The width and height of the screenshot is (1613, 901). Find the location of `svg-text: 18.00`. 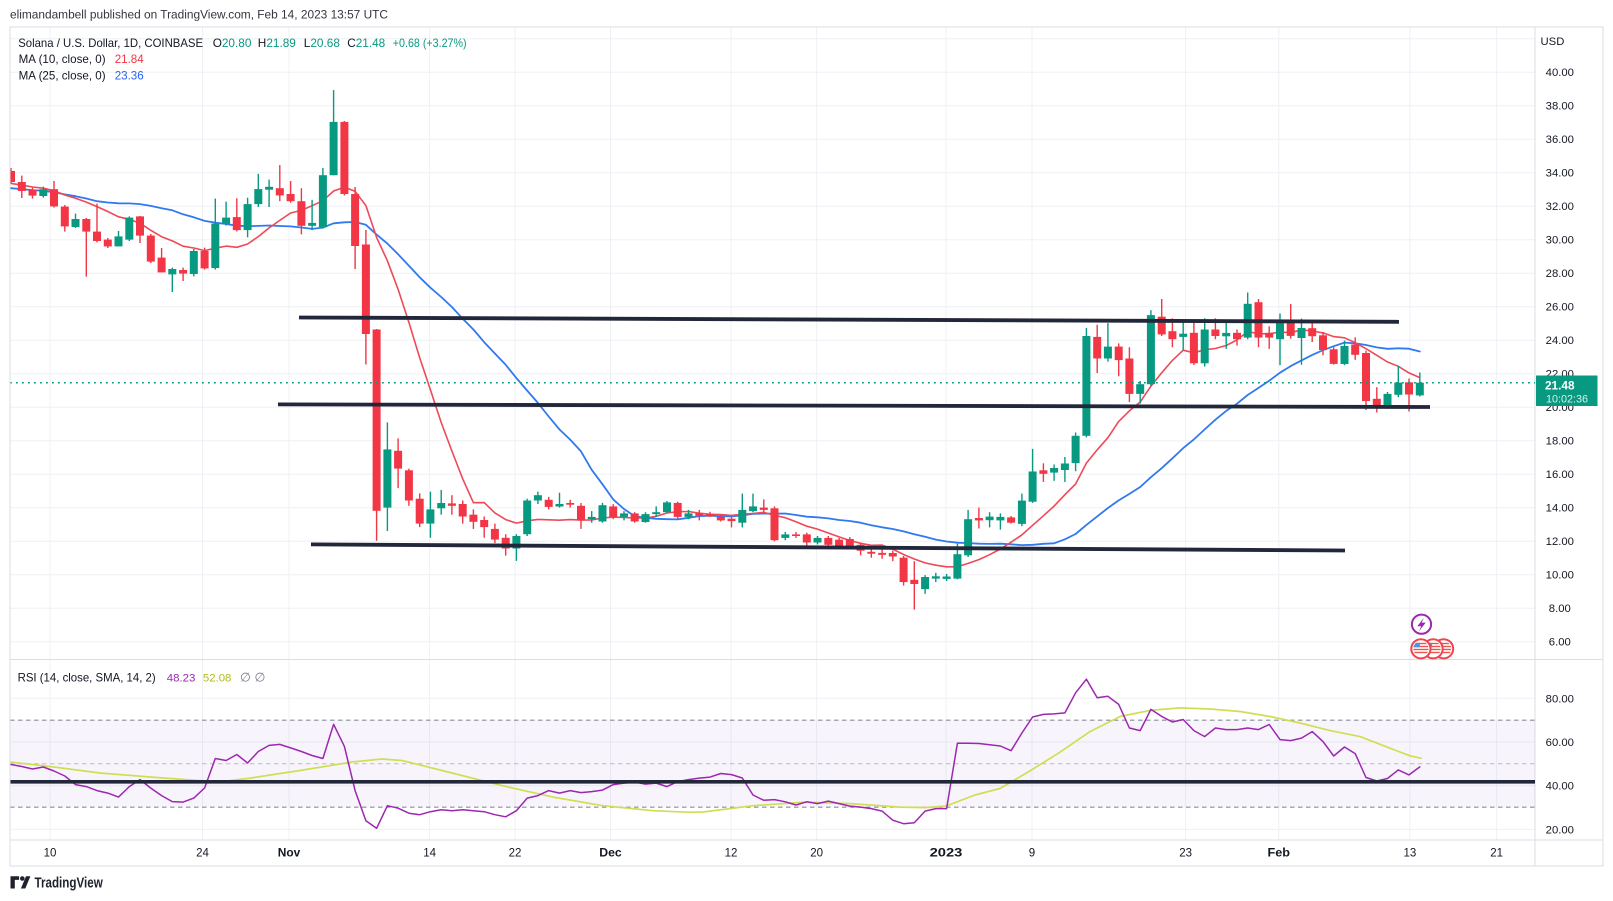

svg-text: 18.00 is located at coordinates (1560, 442).